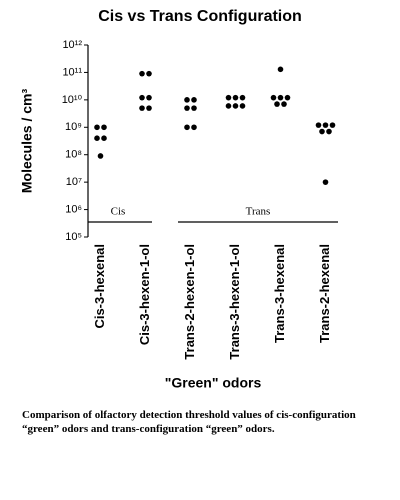 Image resolution: width=400 pixels, height=500 pixels. I want to click on chart-title: Cis vs Trans Configuration, so click(200, 16).